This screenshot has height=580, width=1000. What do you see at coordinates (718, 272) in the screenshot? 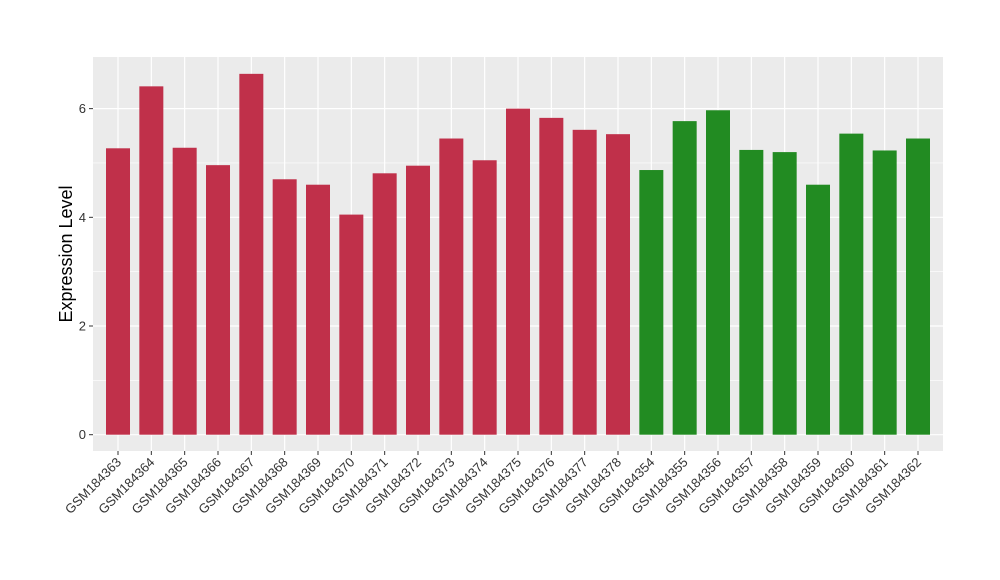
I see `bar: GSM184356: 5.97` at bounding box center [718, 272].